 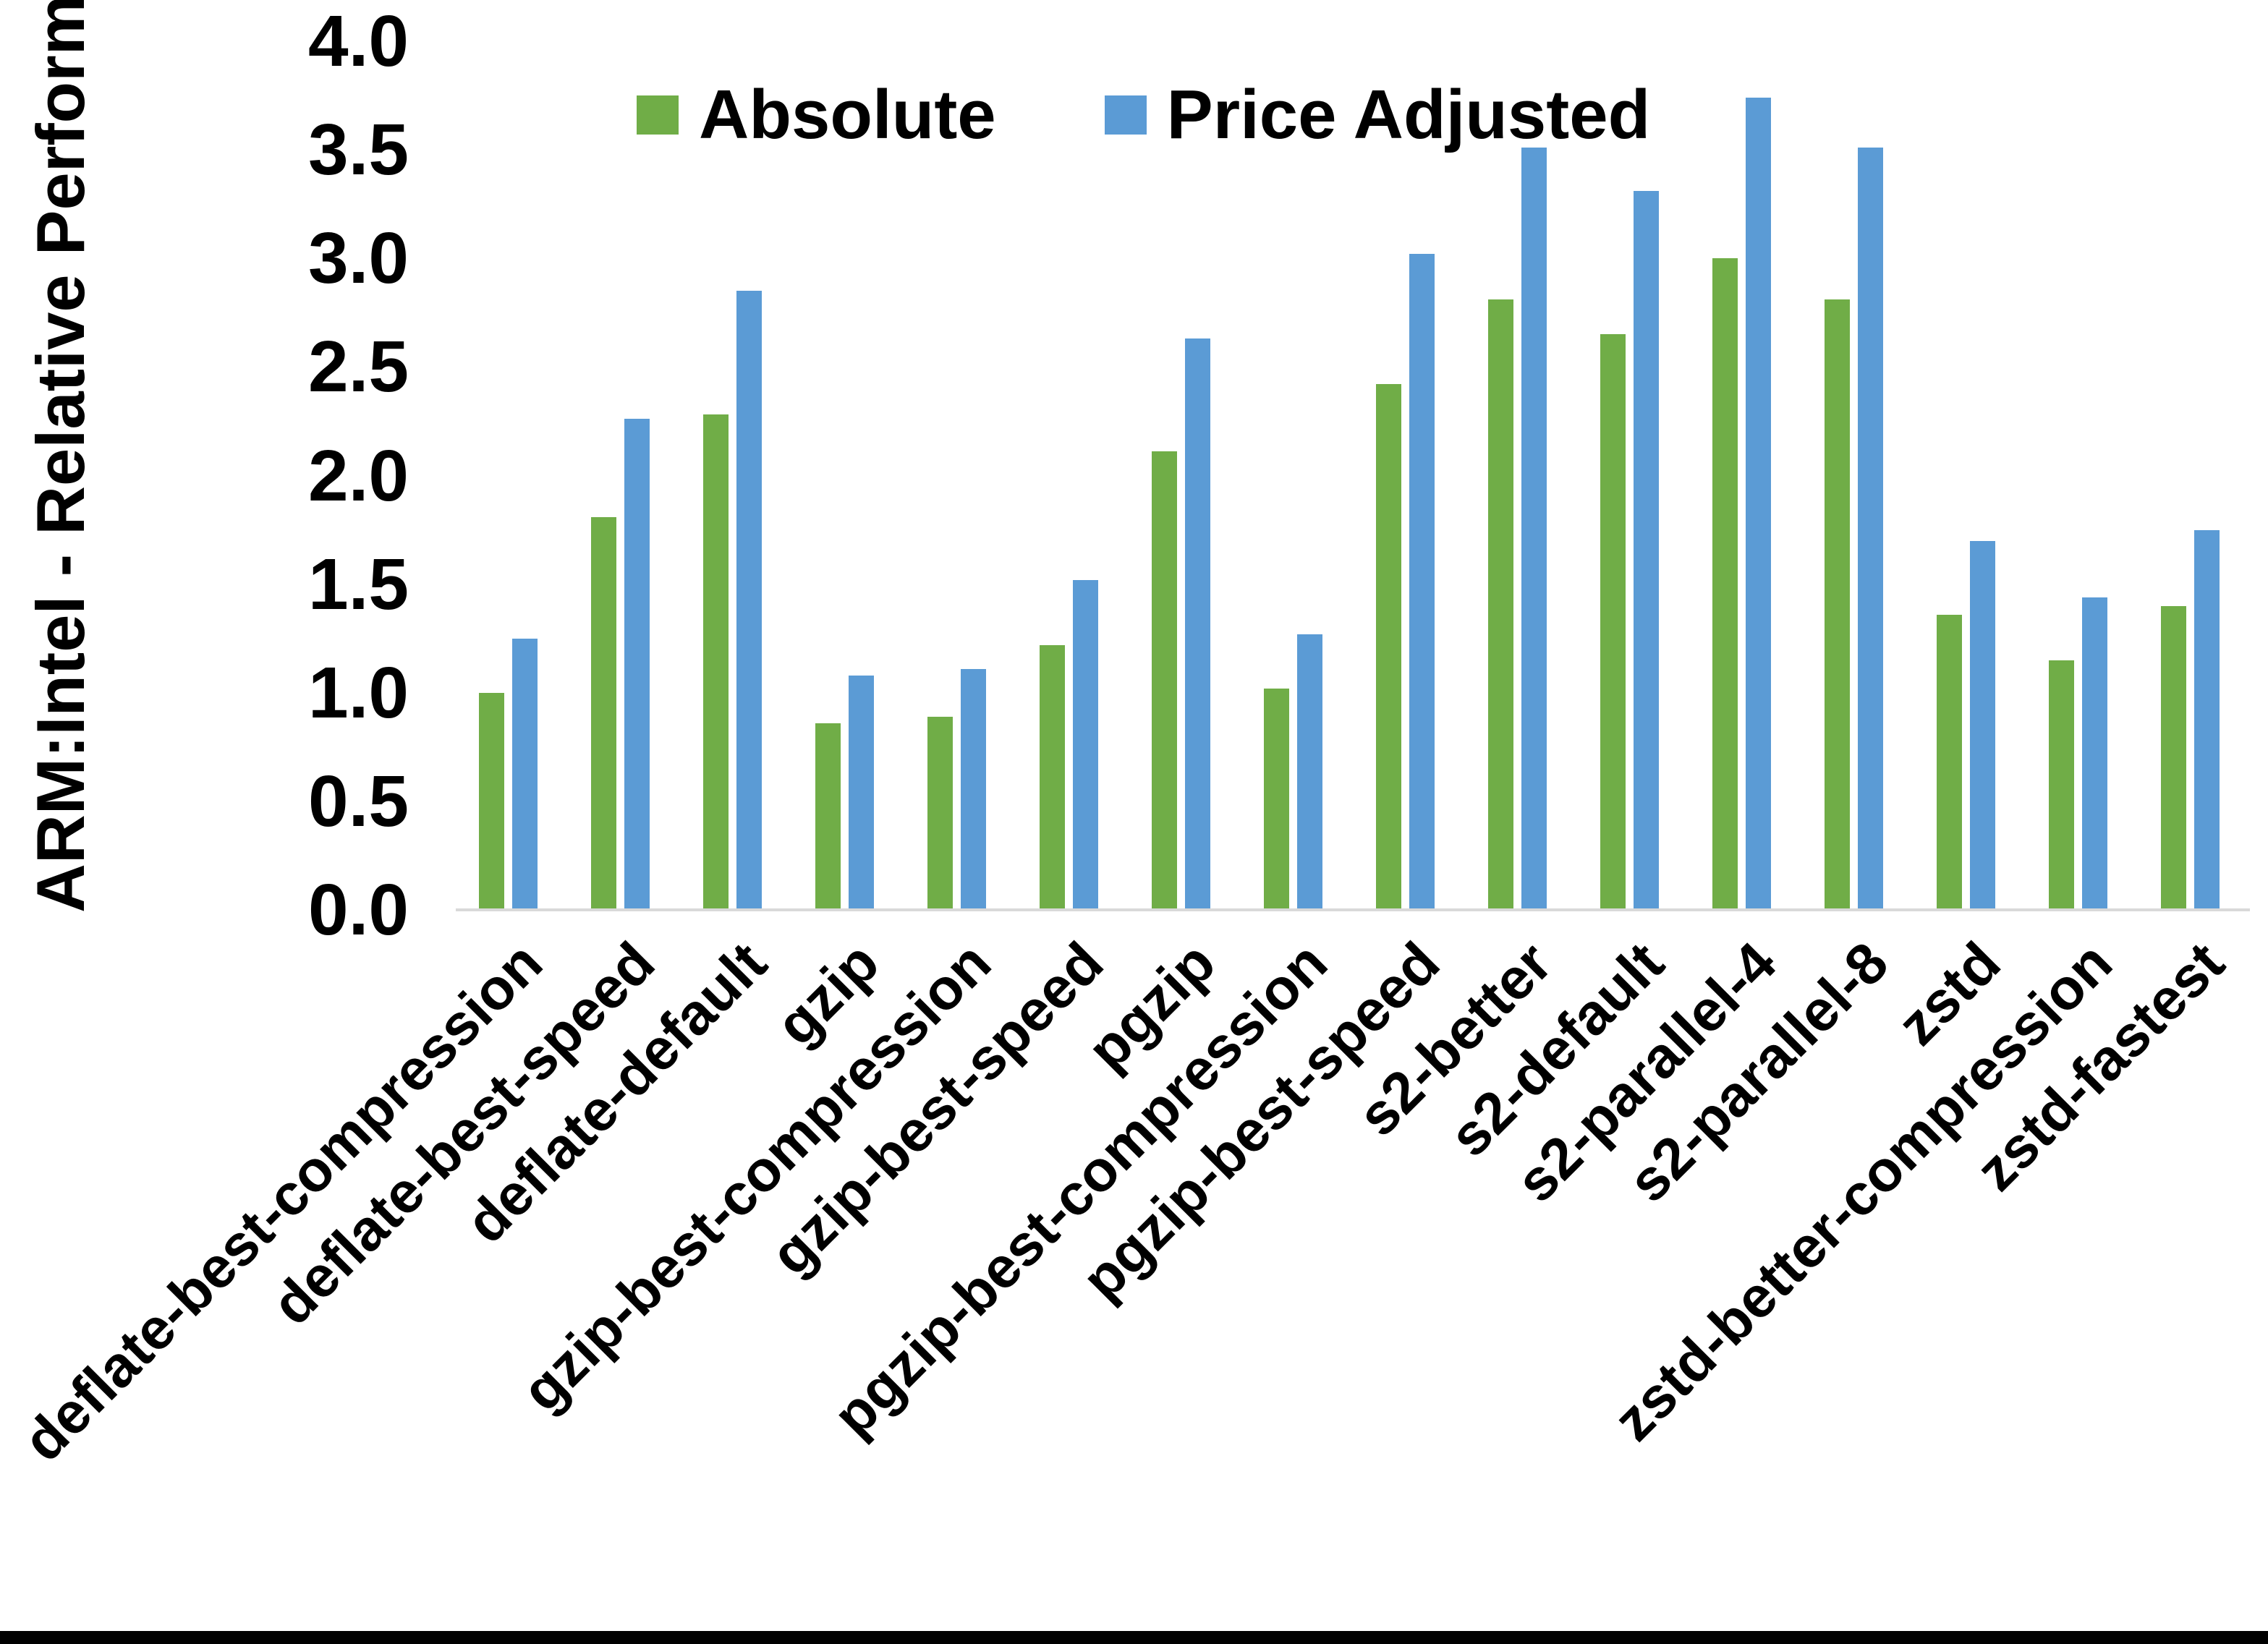 What do you see at coordinates (358, 584) in the screenshot?
I see `y-tick-label: 1.5` at bounding box center [358, 584].